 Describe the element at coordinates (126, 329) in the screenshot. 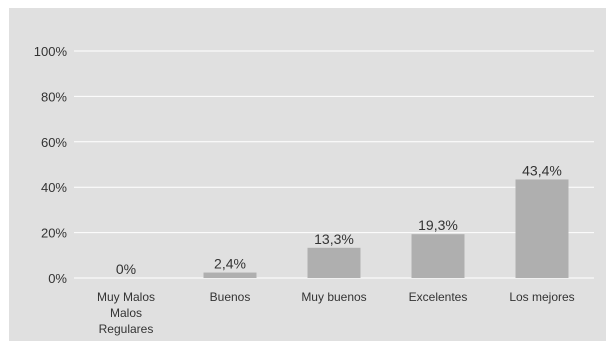

I see `category-label: Regulares` at that location.